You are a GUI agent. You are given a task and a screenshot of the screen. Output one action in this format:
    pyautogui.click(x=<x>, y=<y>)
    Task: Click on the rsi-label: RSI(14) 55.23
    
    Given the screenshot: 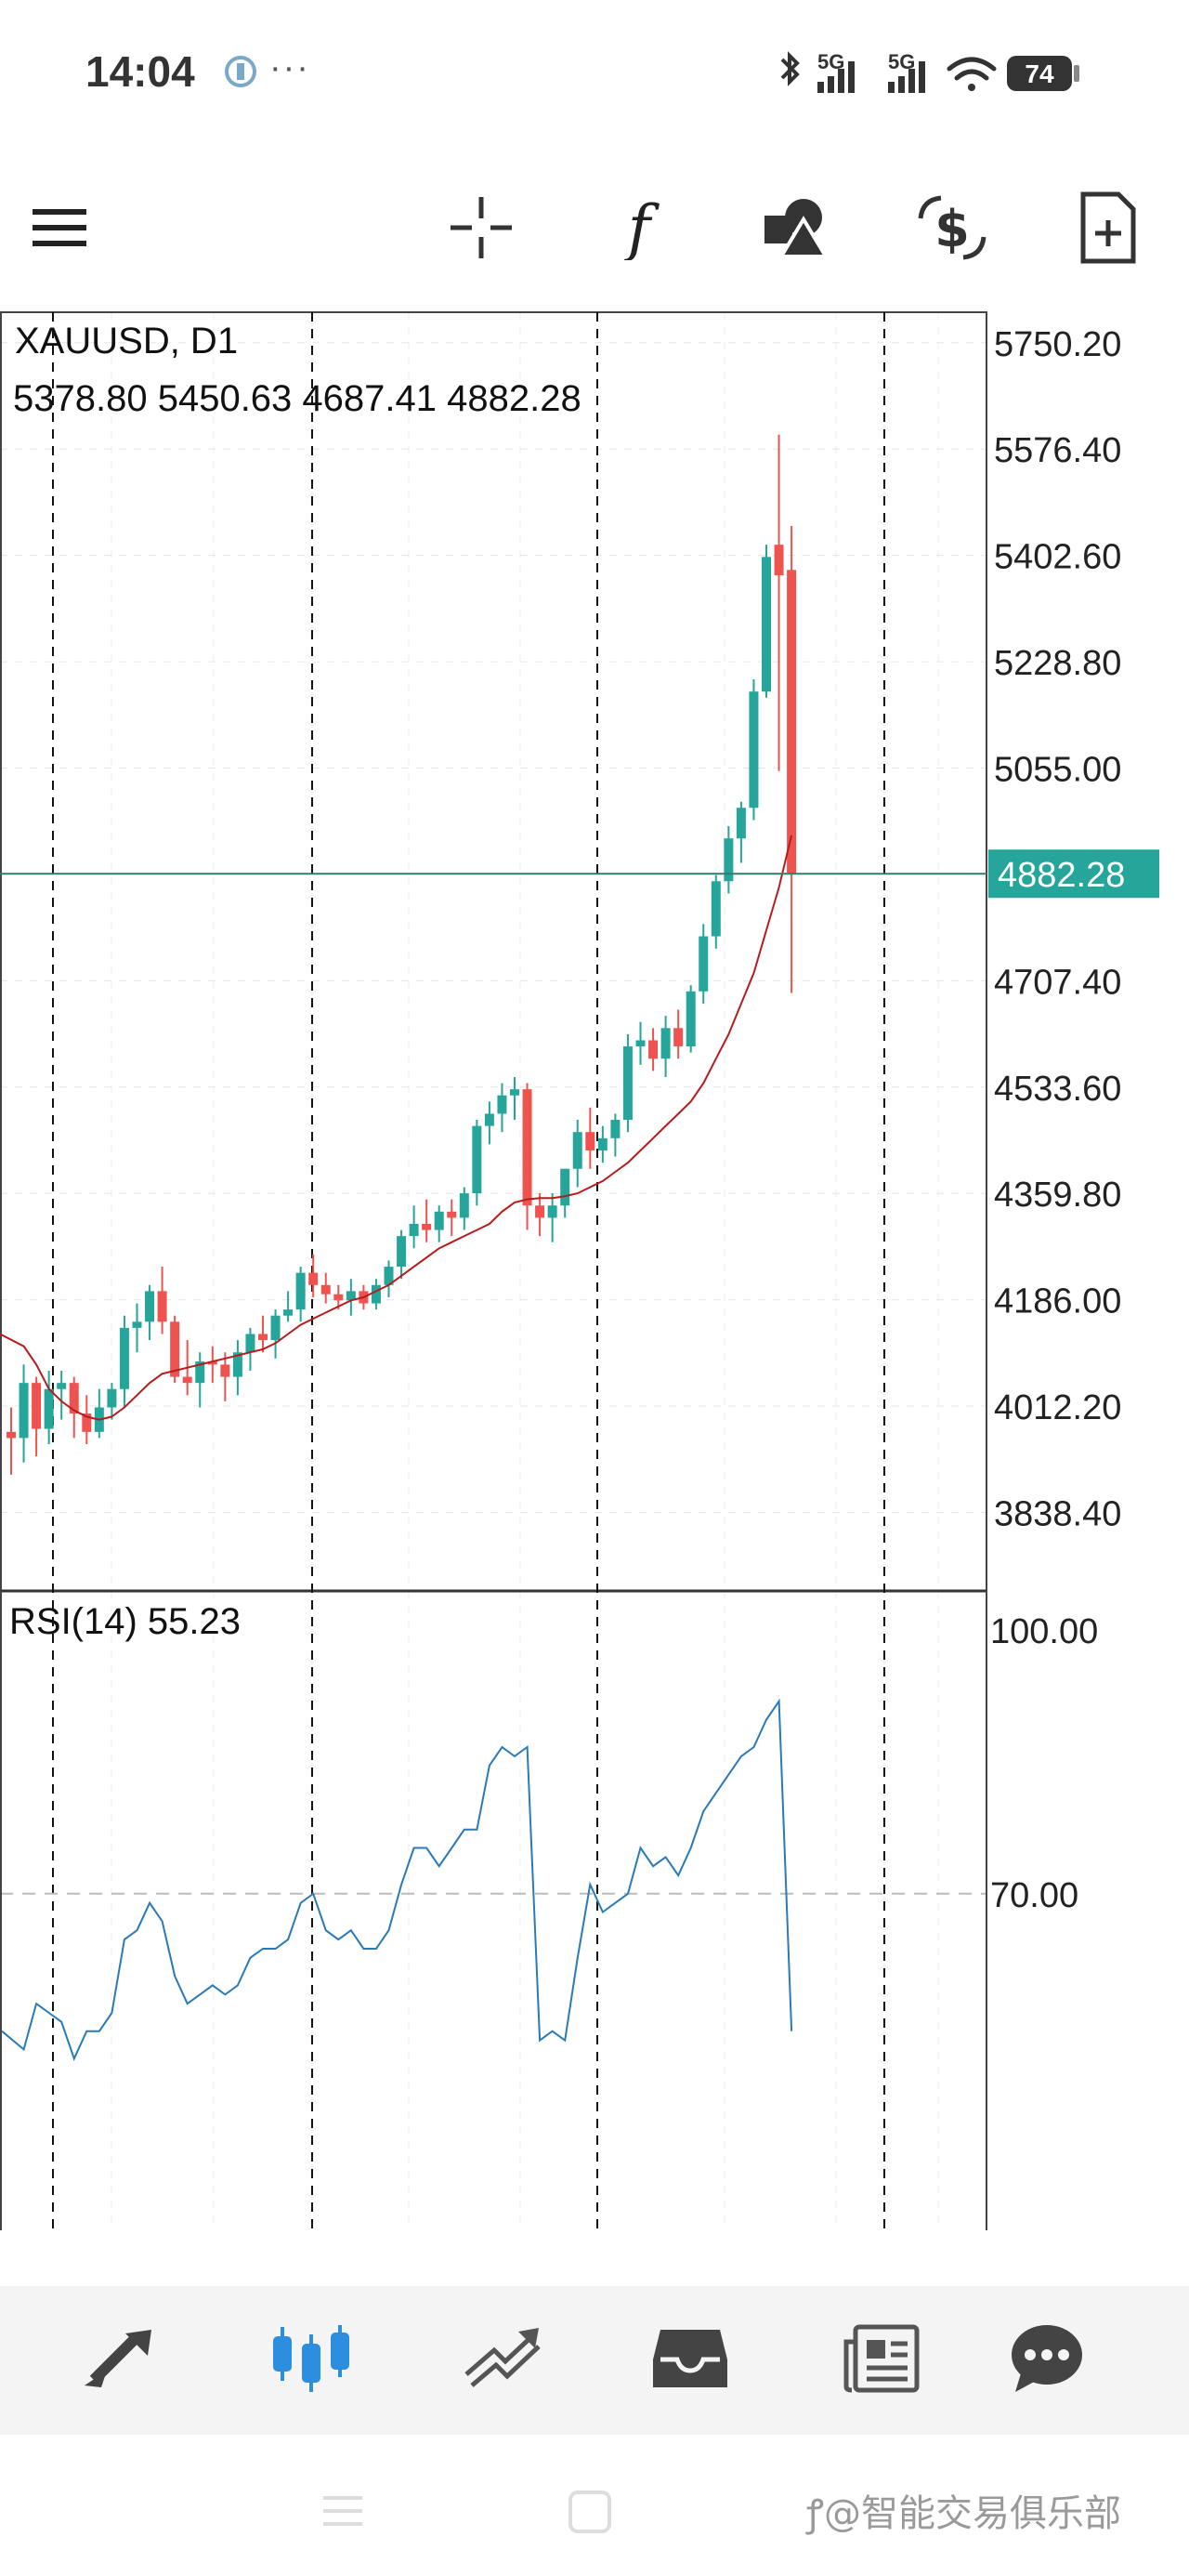 What is the action you would take?
    pyautogui.click(x=125, y=1621)
    